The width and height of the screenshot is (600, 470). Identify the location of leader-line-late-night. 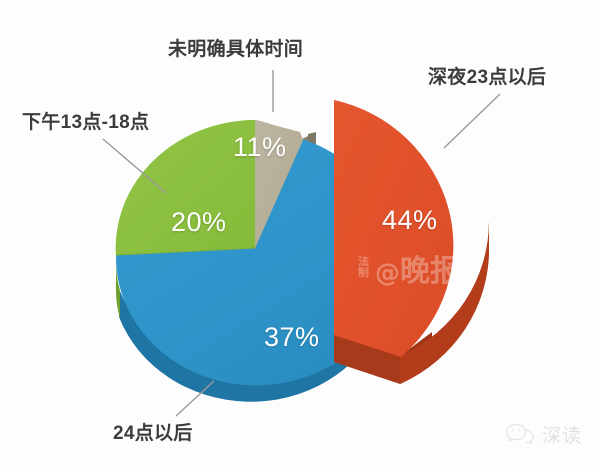
(472, 121).